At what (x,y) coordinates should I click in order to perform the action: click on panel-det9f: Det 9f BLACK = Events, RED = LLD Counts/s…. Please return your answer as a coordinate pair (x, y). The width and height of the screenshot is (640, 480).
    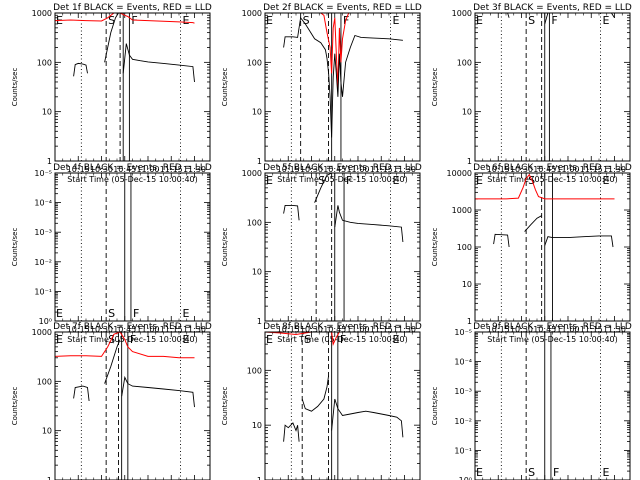
    Looking at the image, I should click on (531, 401).